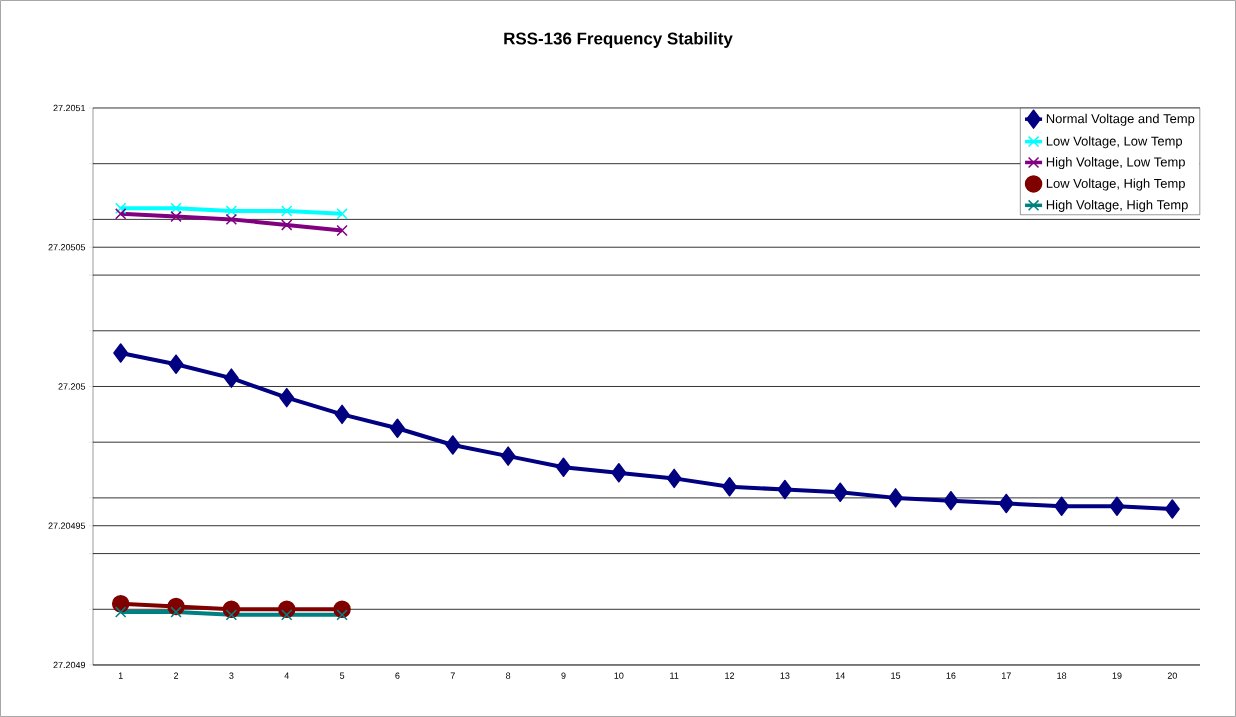 The height and width of the screenshot is (717, 1236). Describe the element at coordinates (72, 386) in the screenshot. I see `y-tick-label: 27.205` at that location.